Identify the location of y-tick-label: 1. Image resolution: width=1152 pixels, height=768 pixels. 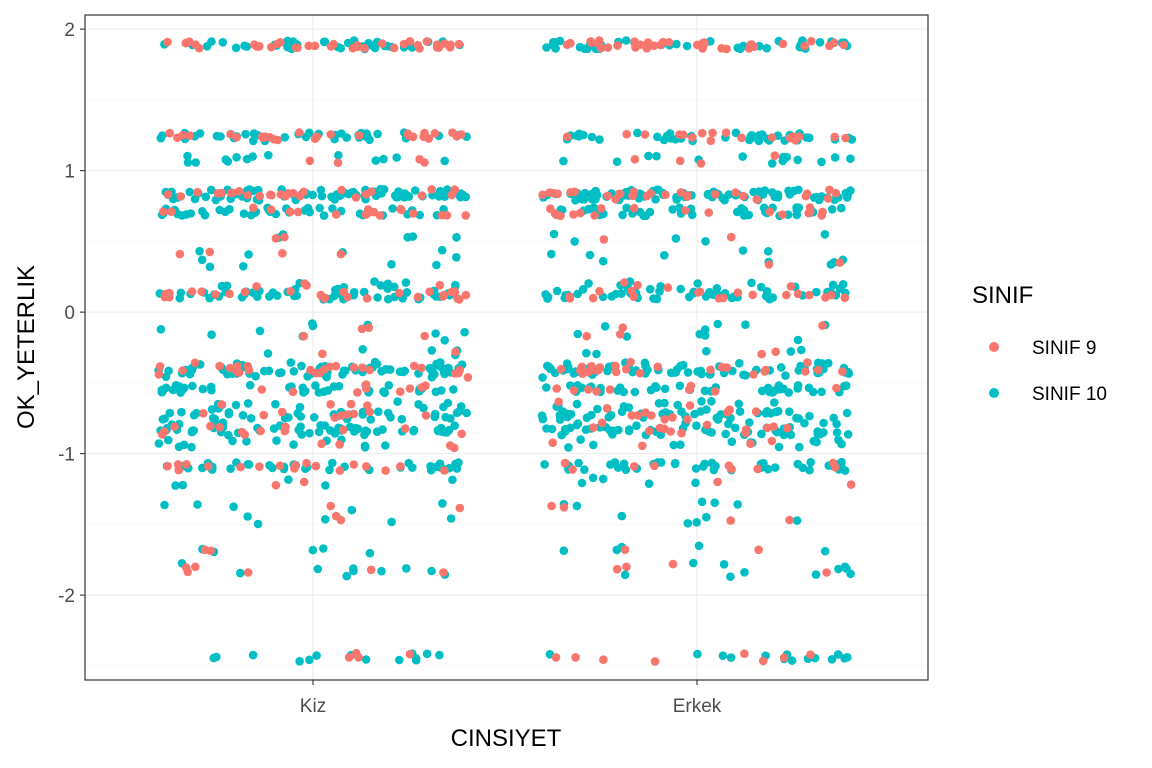
(69, 172).